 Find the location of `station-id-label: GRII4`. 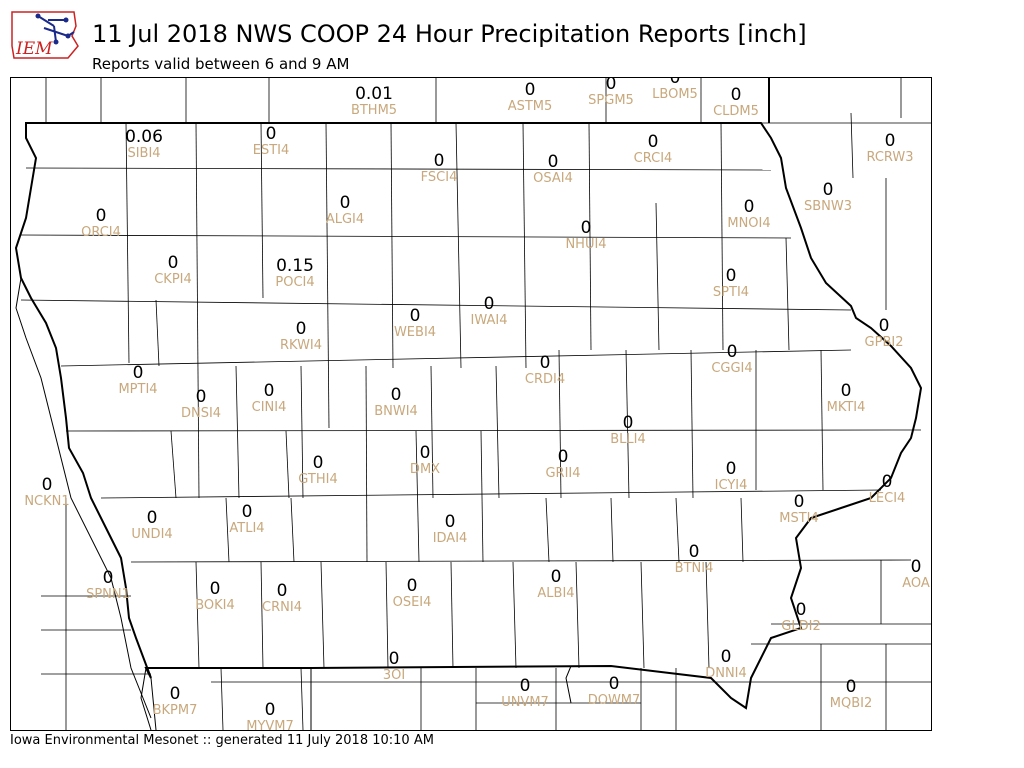

station-id-label: GRII4 is located at coordinates (563, 473).